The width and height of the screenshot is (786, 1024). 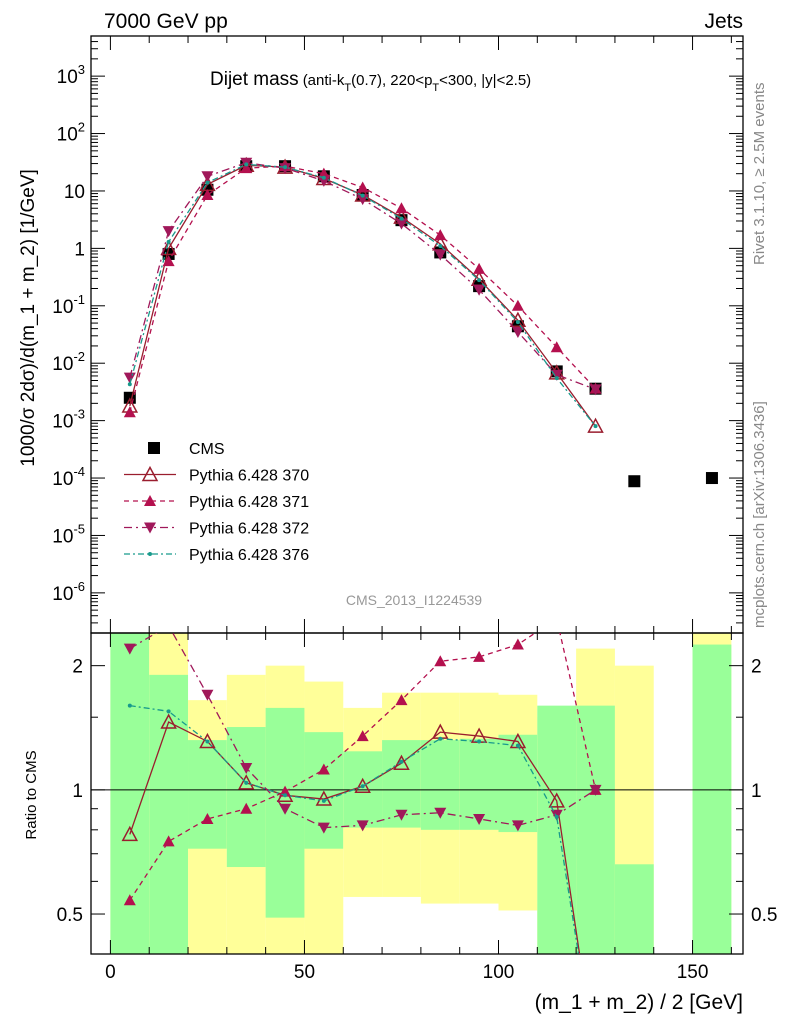 I want to click on legend-label: Pythia 6.428 372, so click(x=249, y=529).